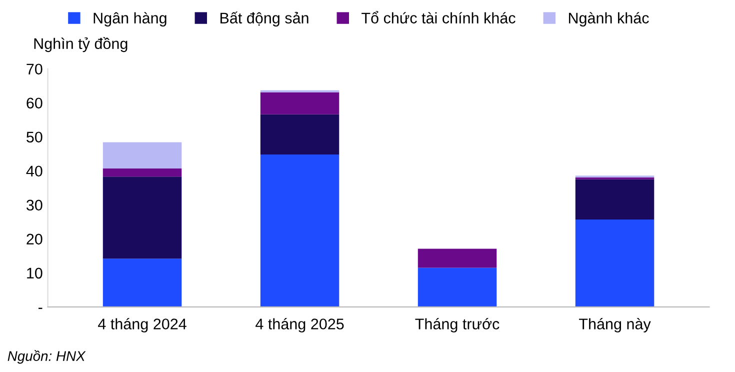  What do you see at coordinates (34, 273) in the screenshot?
I see `y-tick-label: 10` at bounding box center [34, 273].